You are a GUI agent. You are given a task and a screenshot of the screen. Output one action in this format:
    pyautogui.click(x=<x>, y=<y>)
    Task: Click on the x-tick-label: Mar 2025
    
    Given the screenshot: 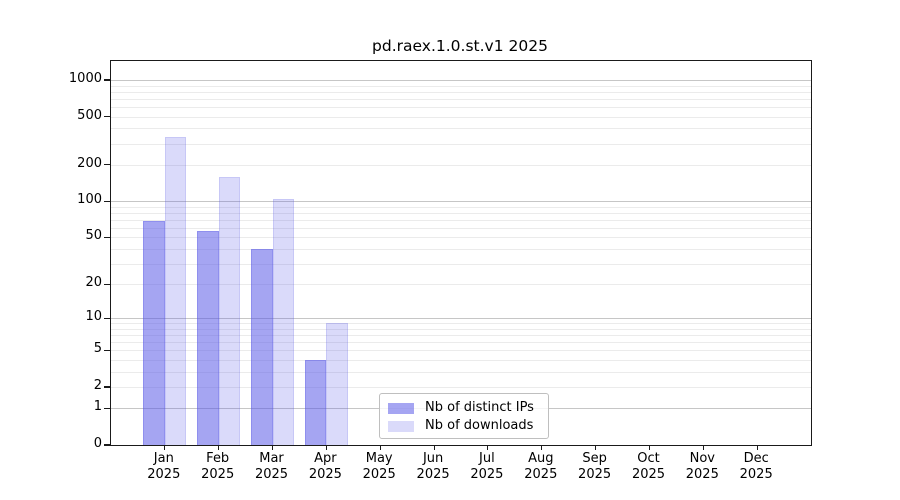 What is the action you would take?
    pyautogui.click(x=271, y=466)
    